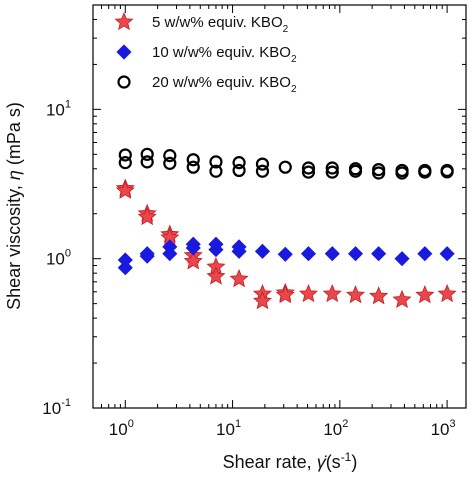 The width and height of the screenshot is (474, 477). I want to click on legend-label: 20 w/w% equiv. KBO2, so click(224, 84).